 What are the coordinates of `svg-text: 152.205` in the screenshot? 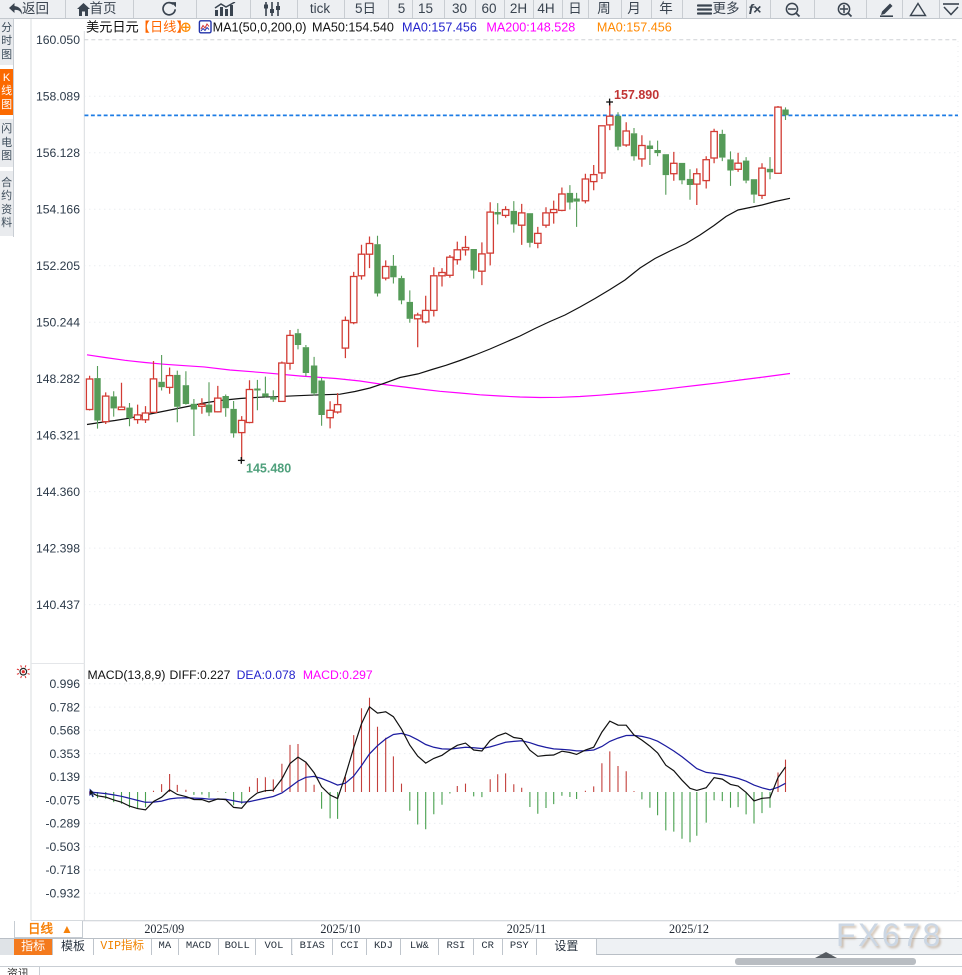 It's located at (58, 266).